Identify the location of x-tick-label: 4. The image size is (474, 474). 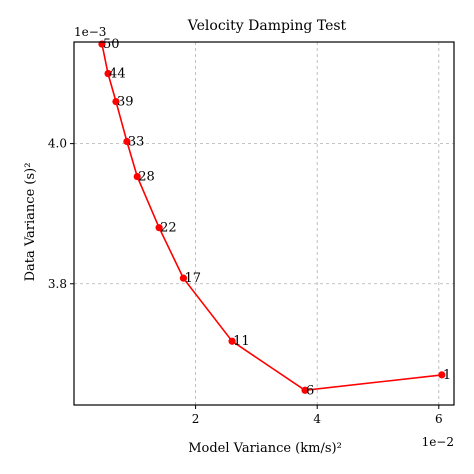
(317, 419).